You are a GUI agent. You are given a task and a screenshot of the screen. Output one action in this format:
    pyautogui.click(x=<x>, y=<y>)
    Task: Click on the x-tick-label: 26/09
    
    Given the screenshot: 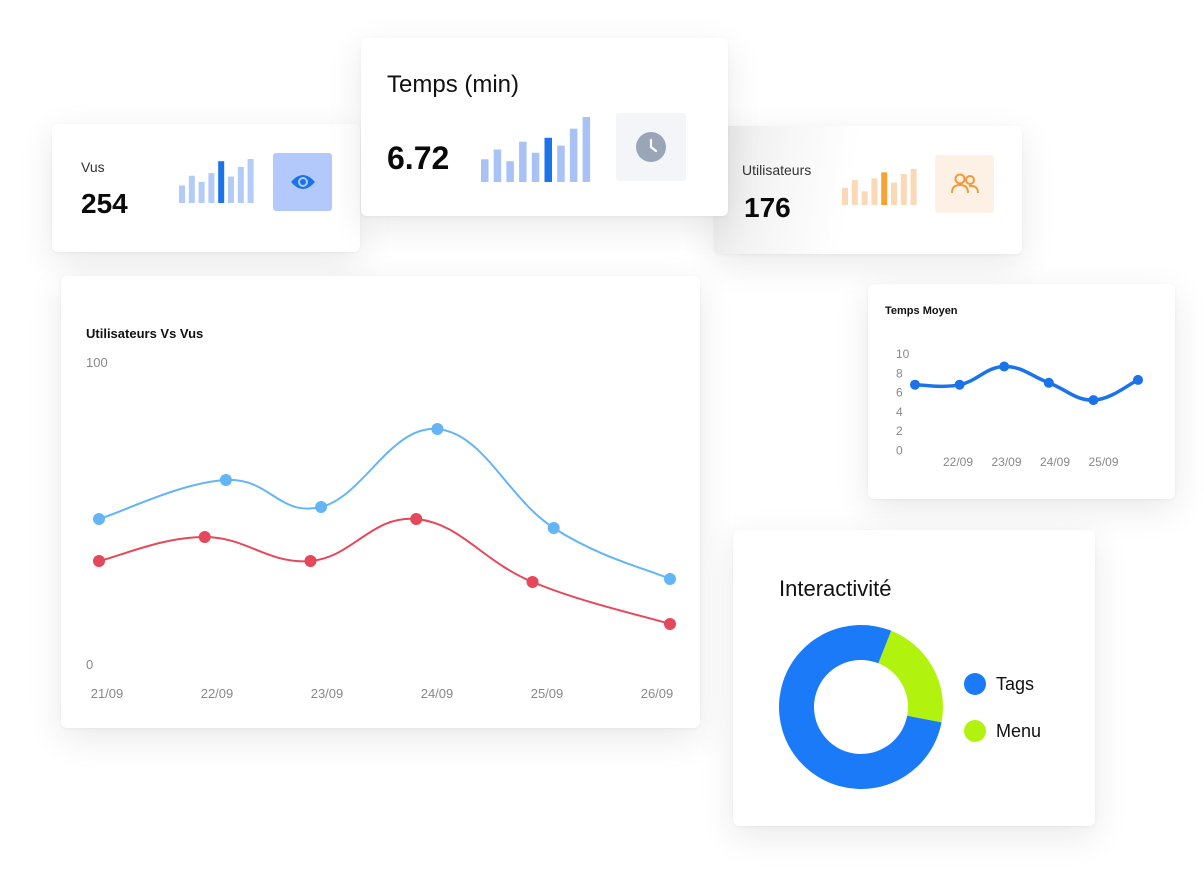 What is the action you would take?
    pyautogui.click(x=657, y=693)
    